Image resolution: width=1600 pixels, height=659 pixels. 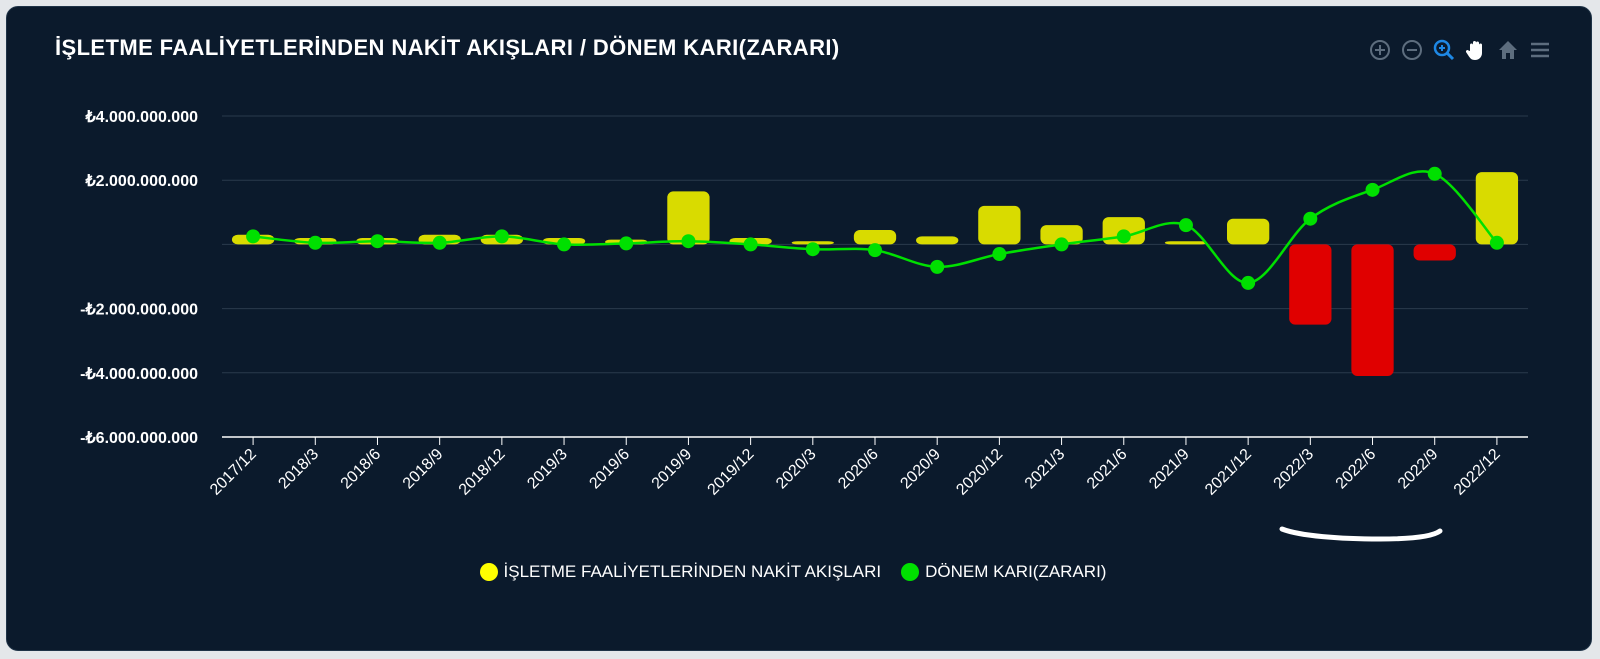 I want to click on zoom-in-icon, so click(x=1380, y=50).